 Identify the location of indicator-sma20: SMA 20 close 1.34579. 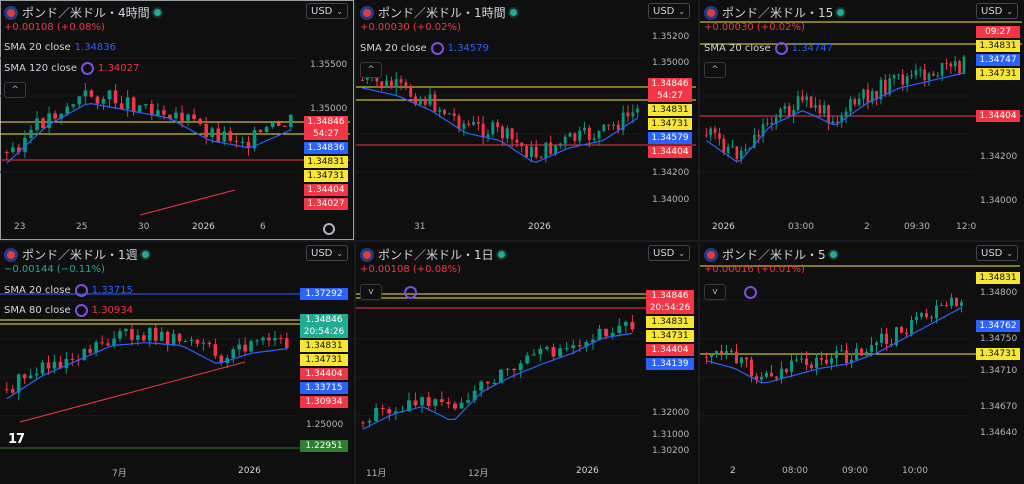
(425, 48).